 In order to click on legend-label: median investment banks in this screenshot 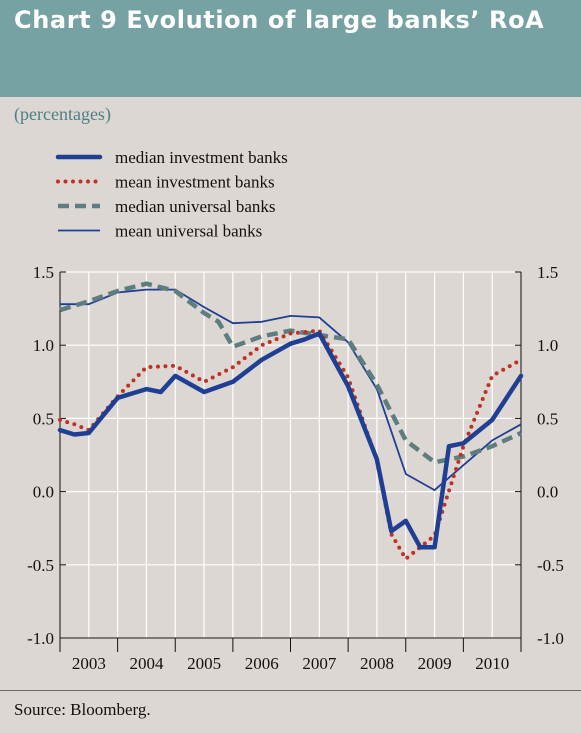, I will do `click(201, 157)`.